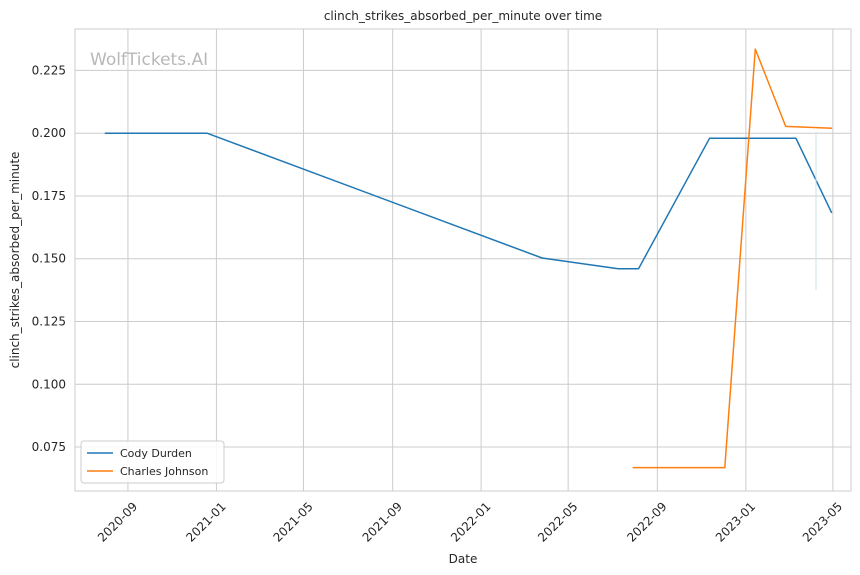 This screenshot has height=575, width=860. I want to click on x-tick-label: 2023-01, so click(735, 521).